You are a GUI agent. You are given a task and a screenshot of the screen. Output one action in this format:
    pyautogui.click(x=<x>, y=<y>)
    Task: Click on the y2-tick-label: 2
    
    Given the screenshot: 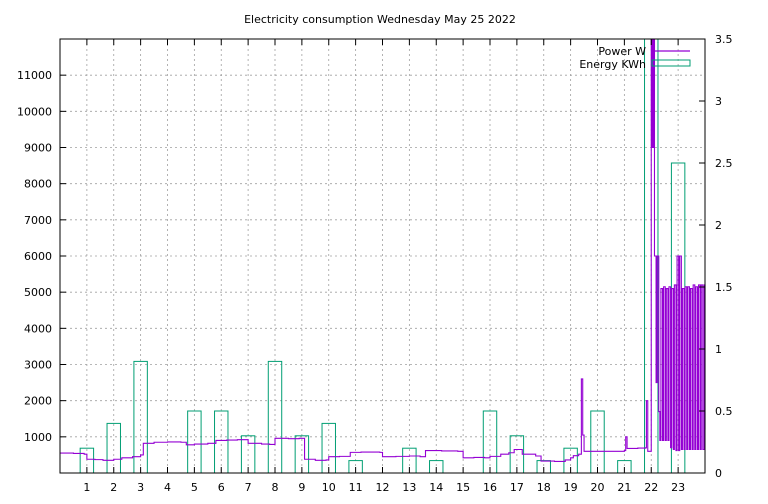 What is the action you would take?
    pyautogui.click(x=718, y=225)
    